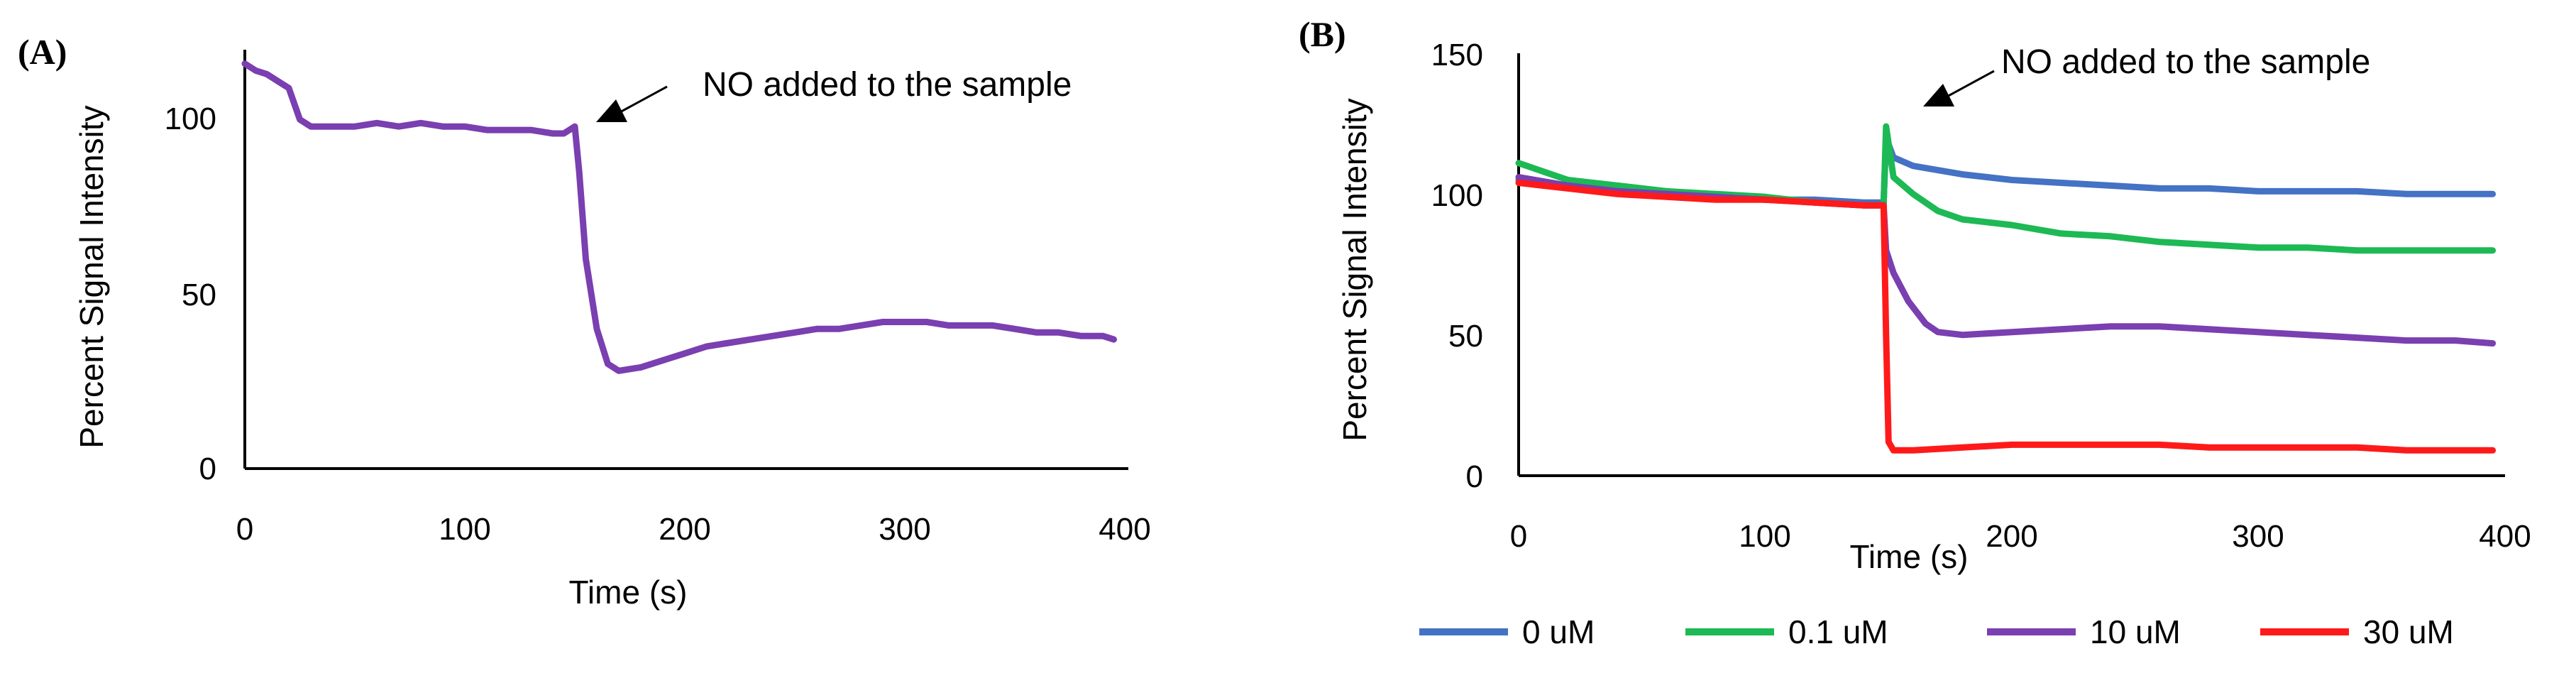  What do you see at coordinates (1322, 34) in the screenshot?
I see `panel-label-b: (B)` at bounding box center [1322, 34].